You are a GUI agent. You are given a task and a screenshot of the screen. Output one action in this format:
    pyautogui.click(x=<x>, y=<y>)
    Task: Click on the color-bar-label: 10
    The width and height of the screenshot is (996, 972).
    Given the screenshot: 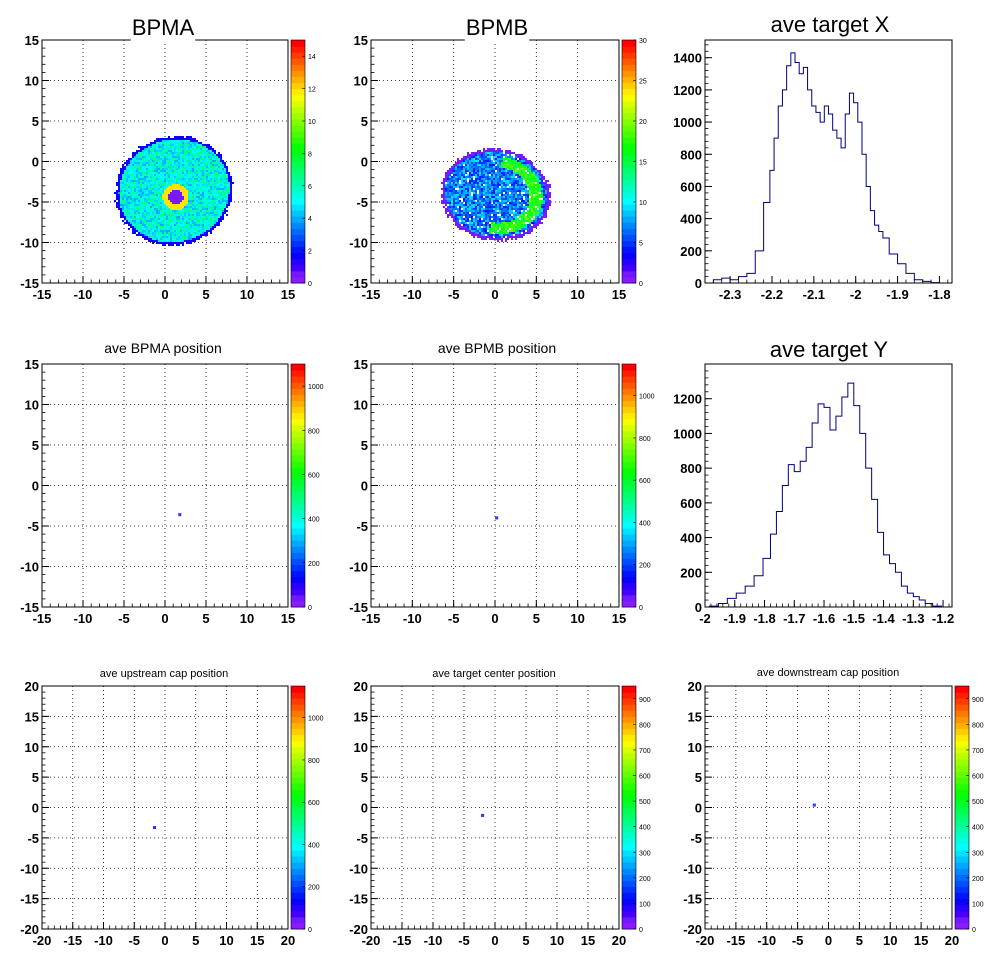 What is the action you would take?
    pyautogui.click(x=643, y=203)
    